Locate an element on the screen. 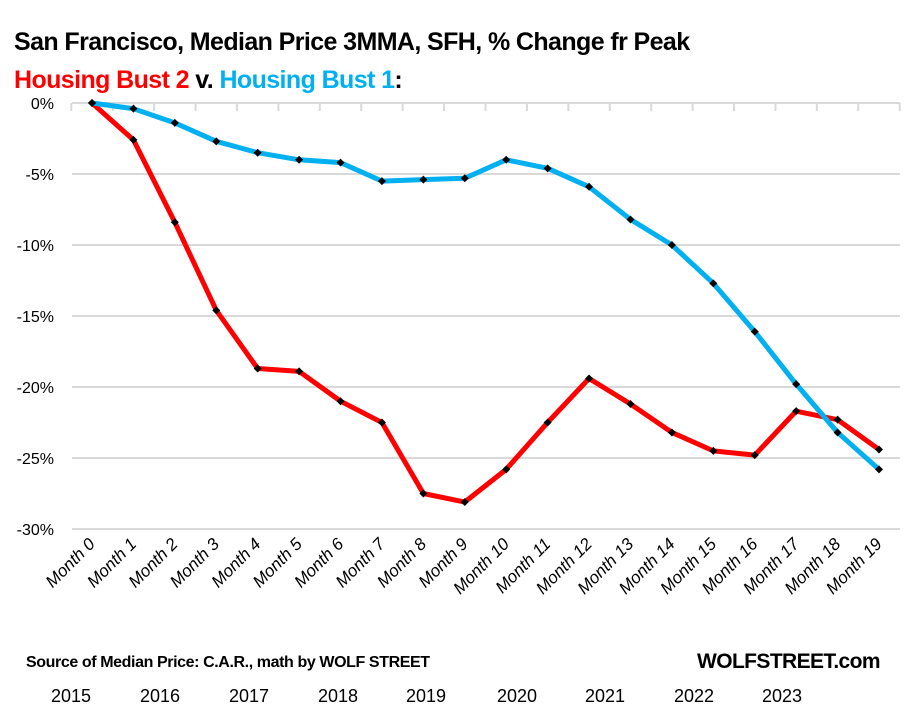 The width and height of the screenshot is (906, 721). year-label: 2019 is located at coordinates (426, 696).